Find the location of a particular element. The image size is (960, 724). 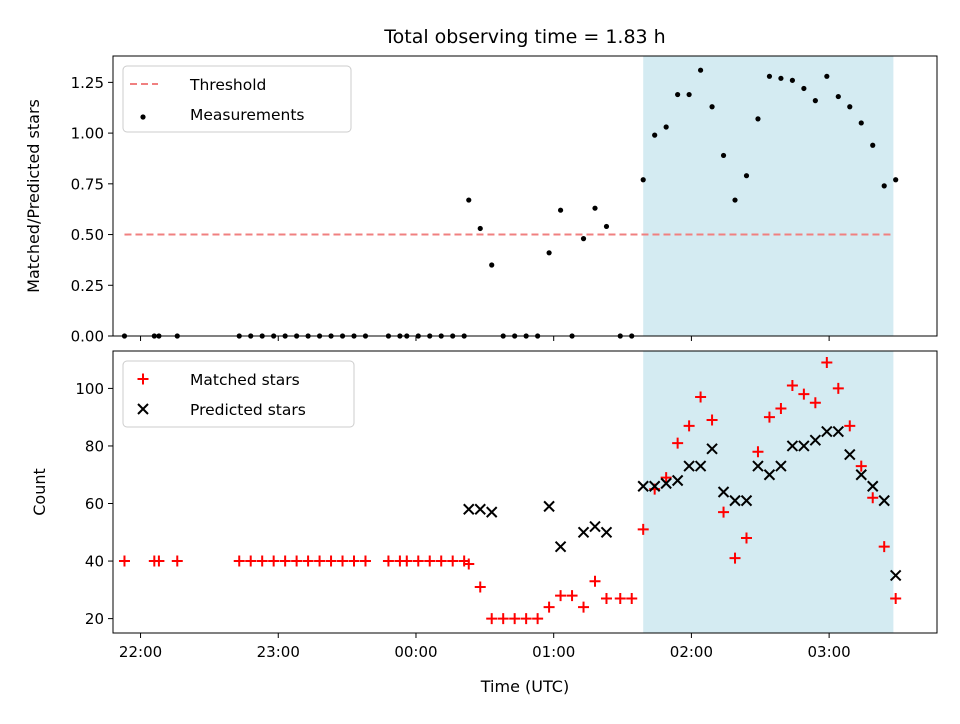

y-tick-label: 0.25 is located at coordinates (87, 286).